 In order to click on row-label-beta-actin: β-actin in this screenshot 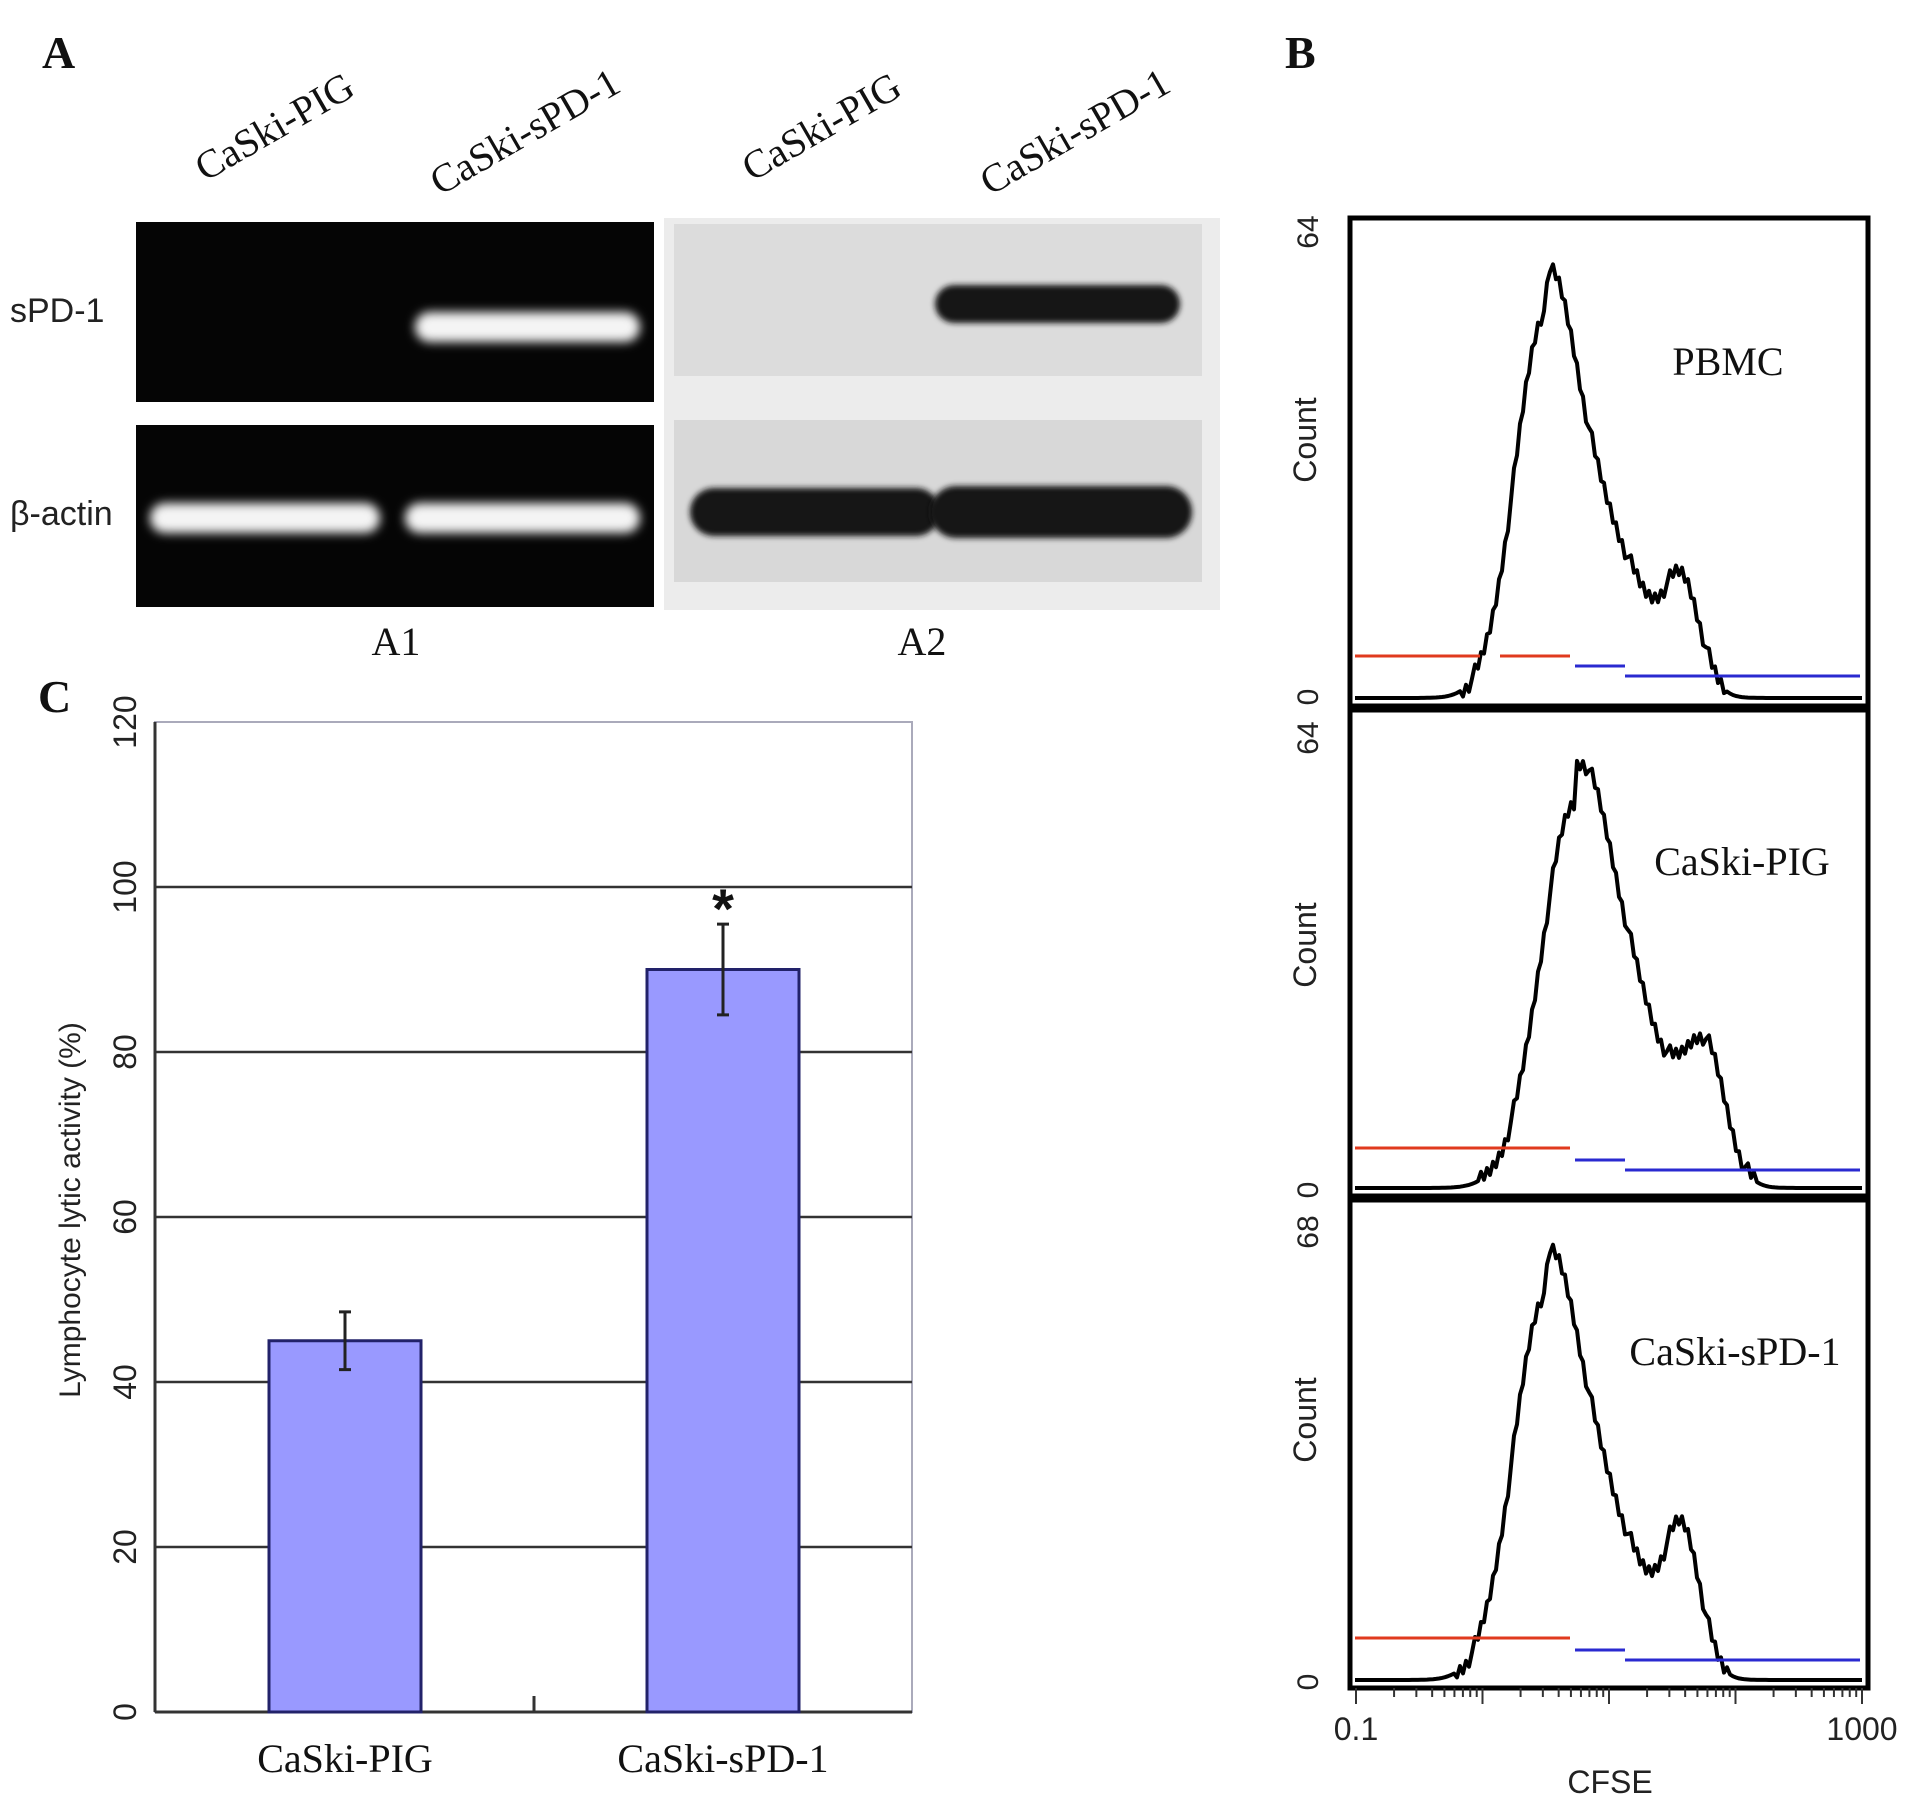, I will do `click(61, 514)`.